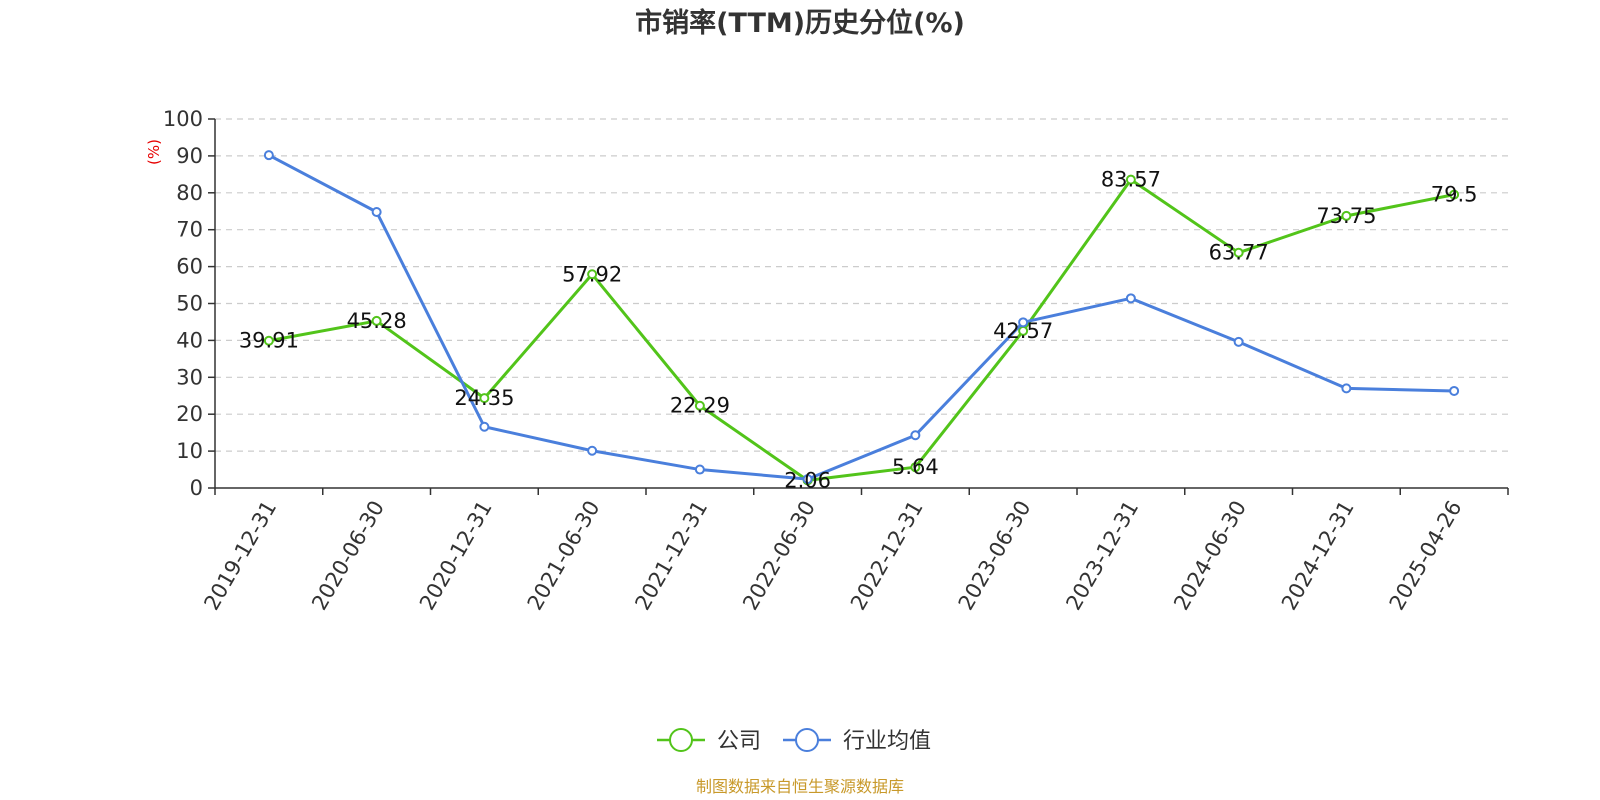 The image size is (1600, 800). Describe the element at coordinates (189, 267) in the screenshot. I see `y-tick-label: 60` at that location.